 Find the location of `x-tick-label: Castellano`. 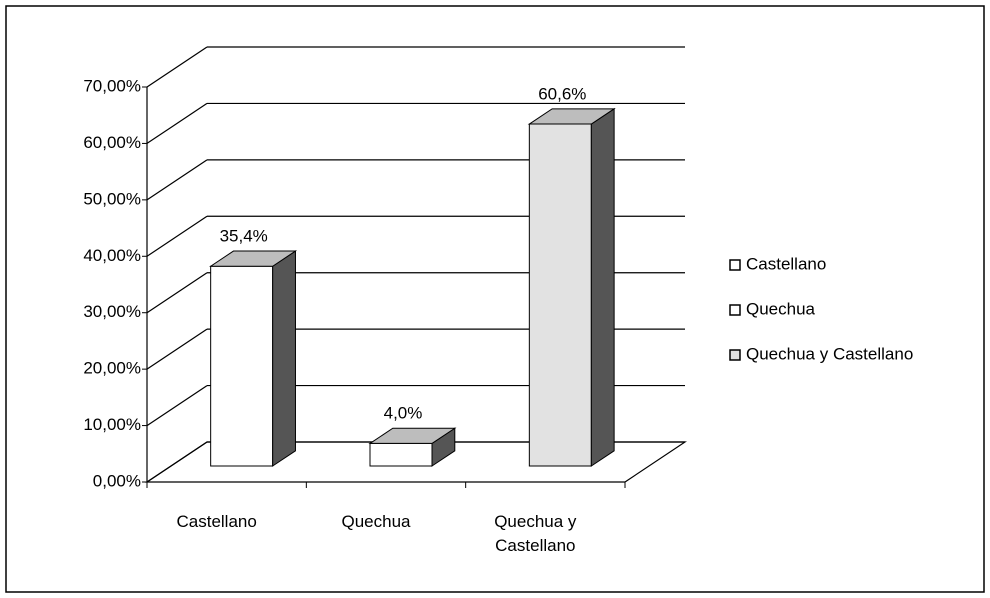

x-tick-label: Castellano is located at coordinates (216, 521).